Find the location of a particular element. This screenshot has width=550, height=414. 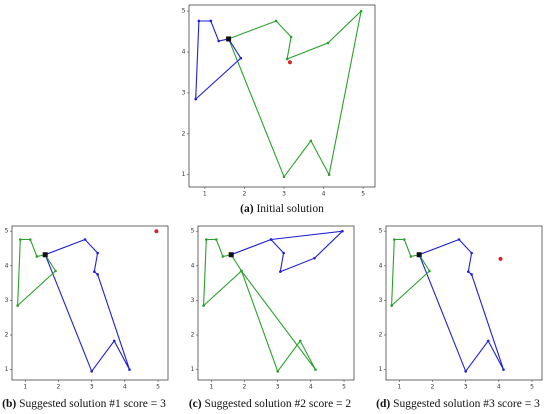

caption-title: Suggested solution #3 score = 3 is located at coordinates (466, 404).